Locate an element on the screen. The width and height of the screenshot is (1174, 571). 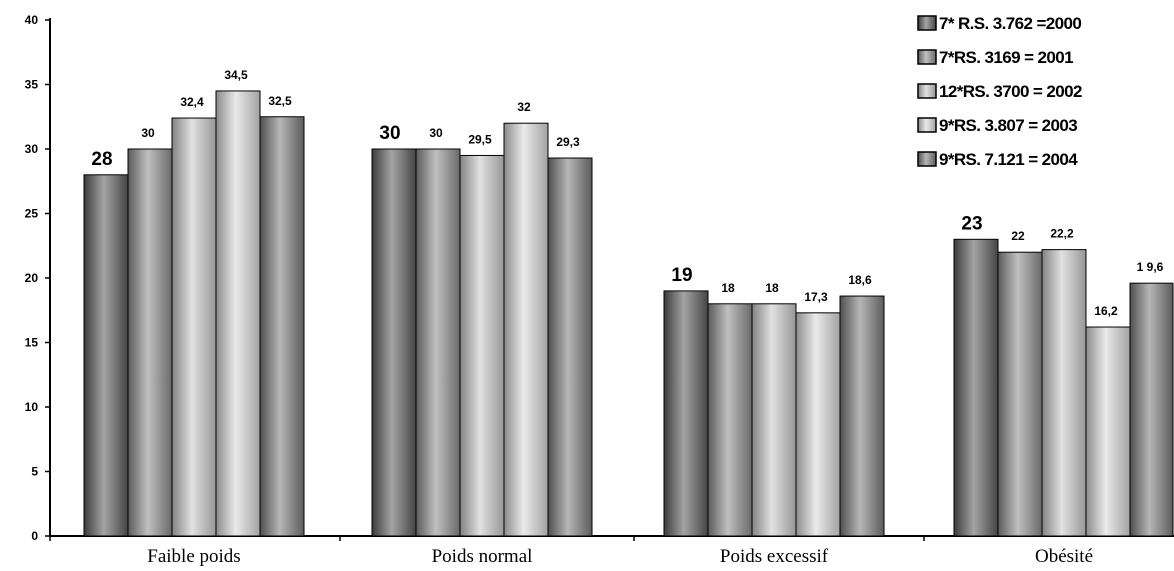
y-tick-label: 20 is located at coordinates (32, 278).